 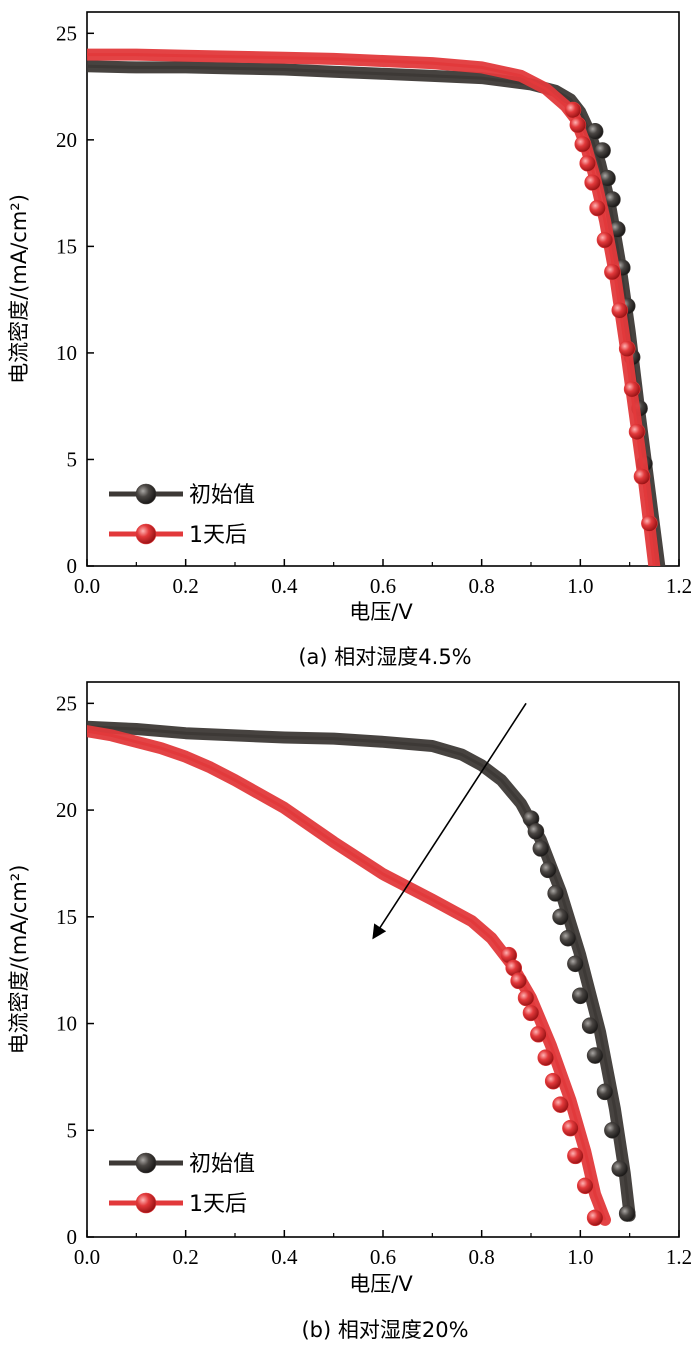 I want to click on caption-b: (b) 相对湿度20%, so click(x=384, y=1330).